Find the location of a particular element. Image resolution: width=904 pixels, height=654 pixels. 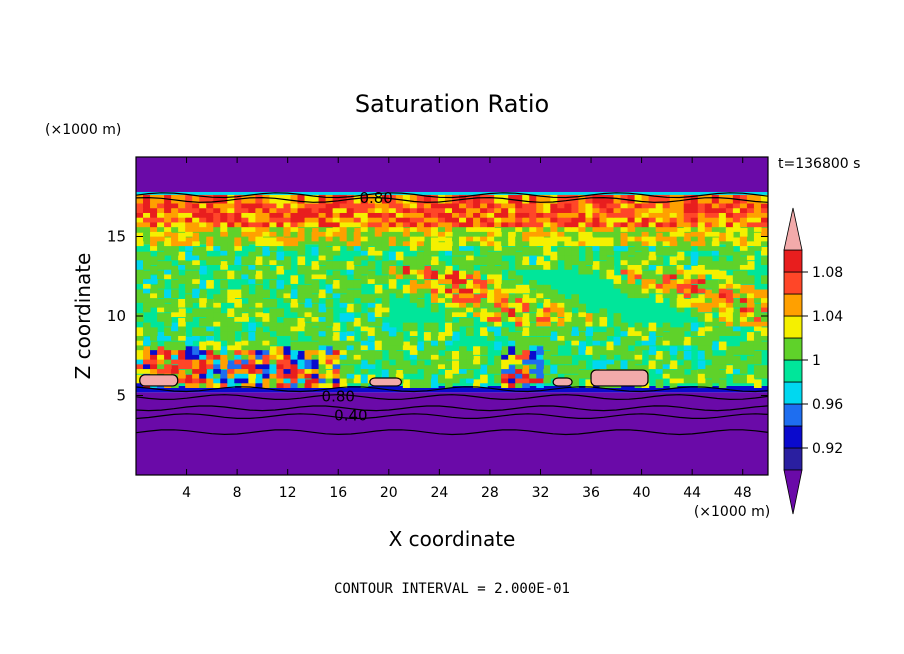

colorbar-box is located at coordinates (793, 283).